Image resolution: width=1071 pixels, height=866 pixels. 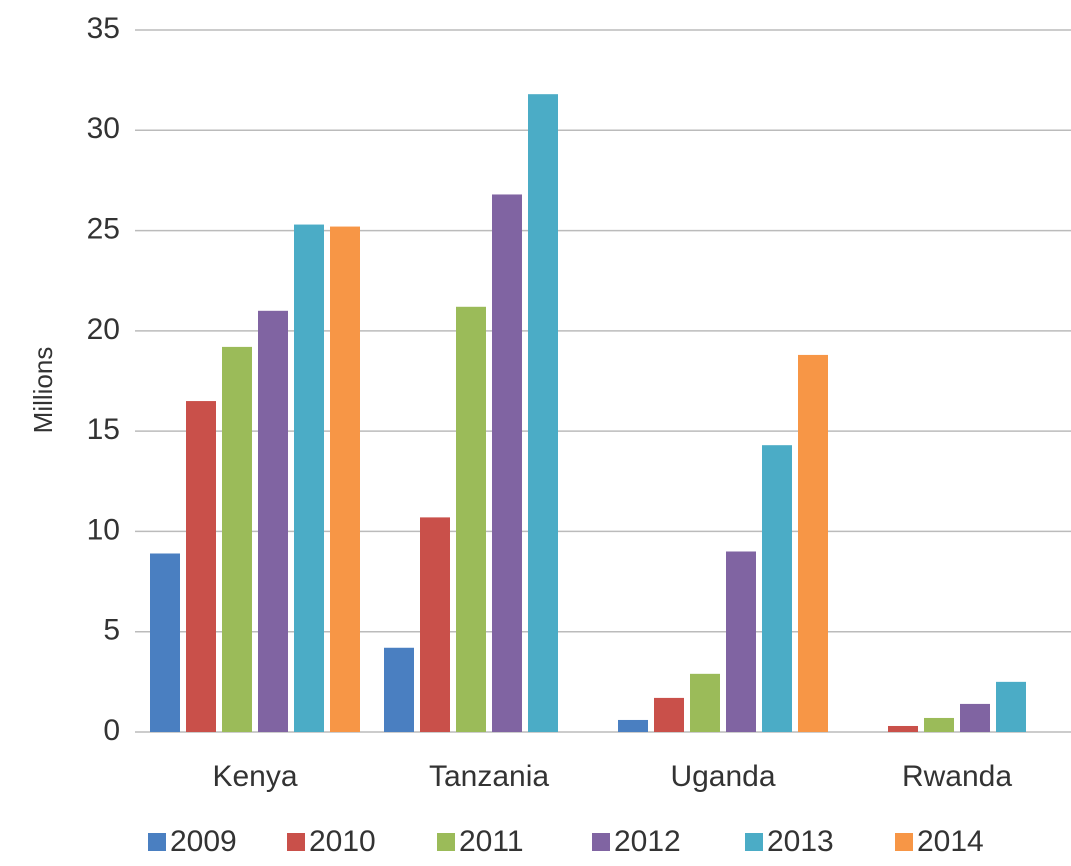 What do you see at coordinates (254, 776) in the screenshot?
I see `x-tick-label: Kenya` at bounding box center [254, 776].